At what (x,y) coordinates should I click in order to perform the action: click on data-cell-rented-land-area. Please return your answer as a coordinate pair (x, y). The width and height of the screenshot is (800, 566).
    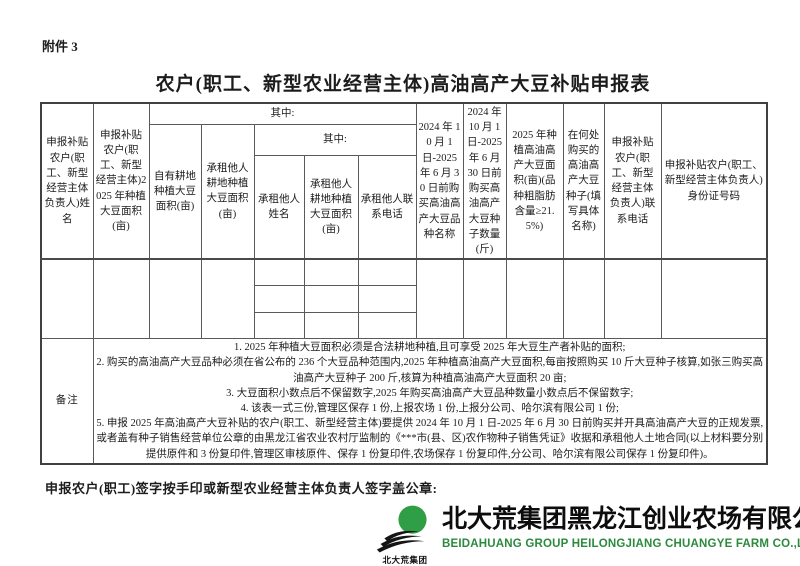
    Looking at the image, I should click on (227, 298).